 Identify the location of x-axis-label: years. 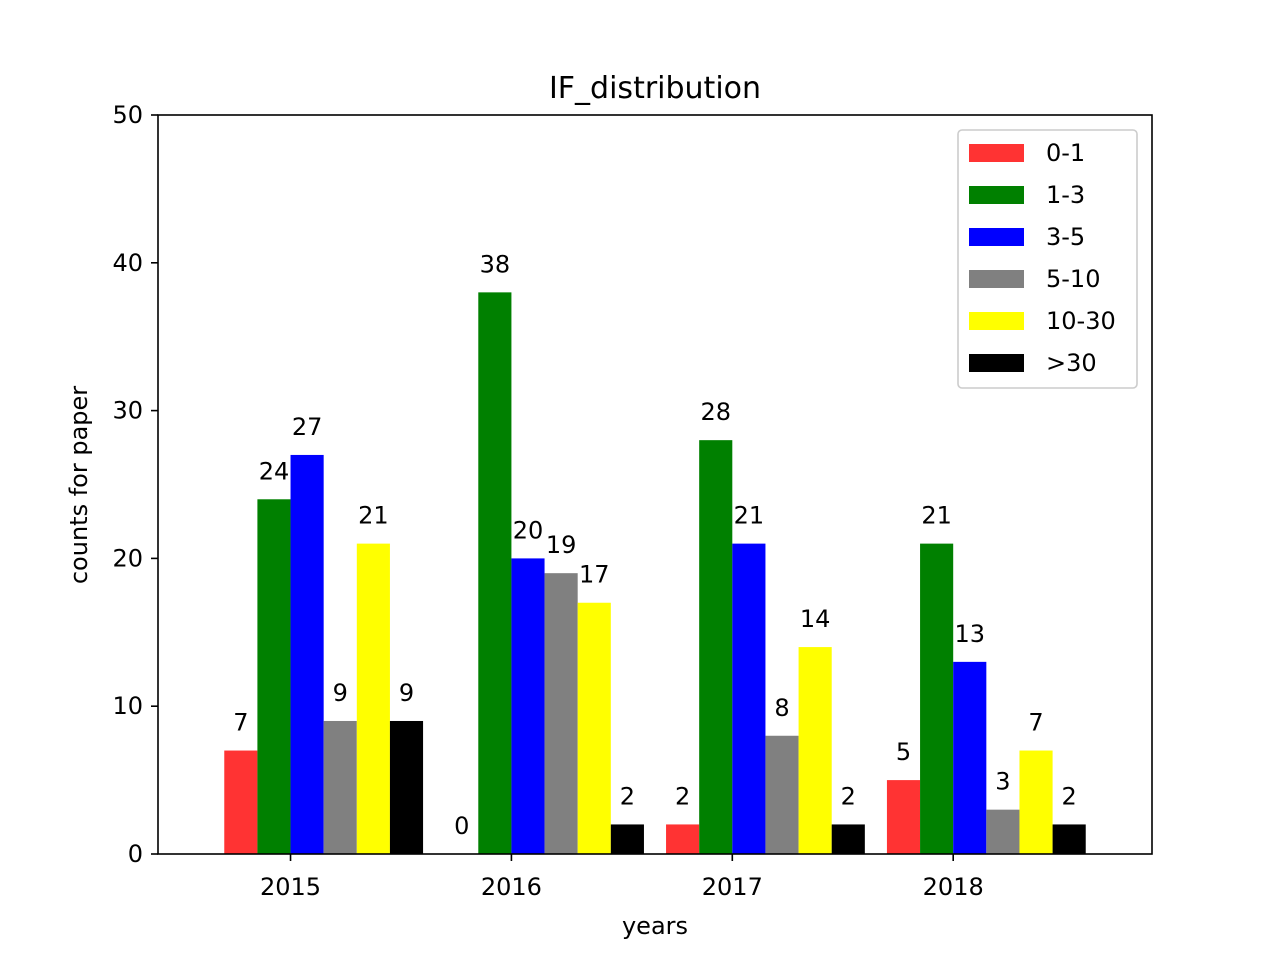
(655, 926).